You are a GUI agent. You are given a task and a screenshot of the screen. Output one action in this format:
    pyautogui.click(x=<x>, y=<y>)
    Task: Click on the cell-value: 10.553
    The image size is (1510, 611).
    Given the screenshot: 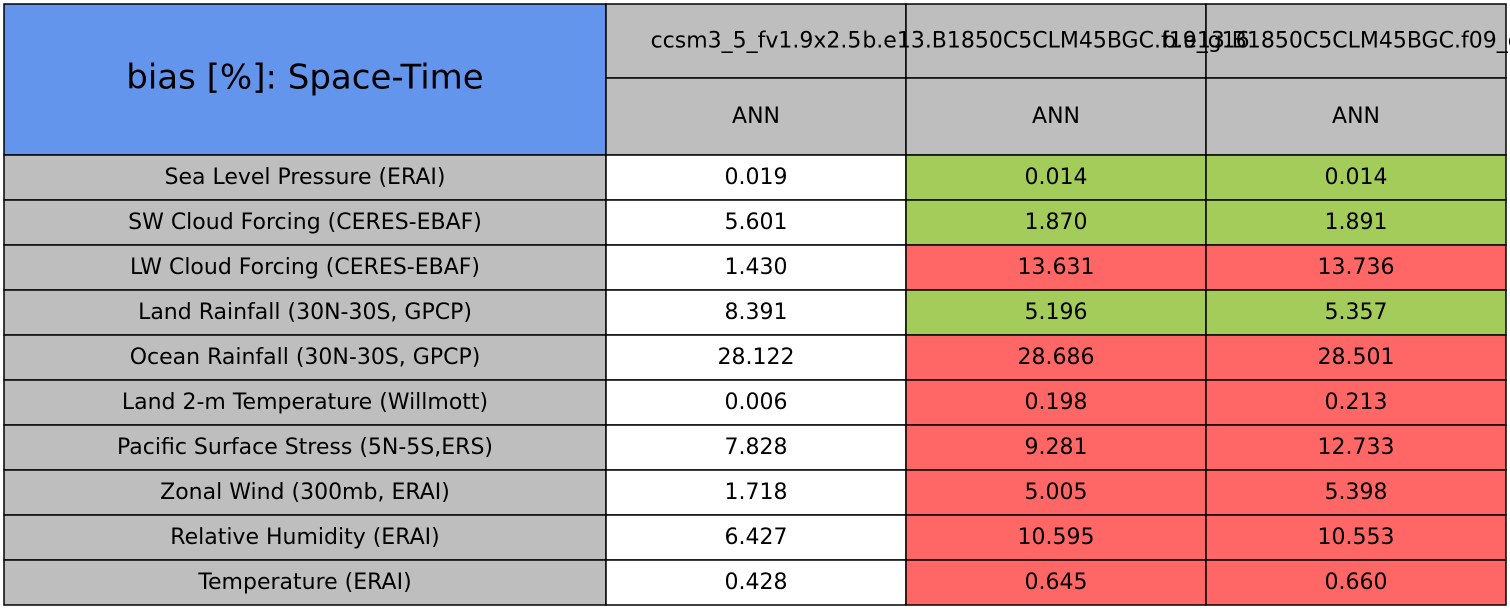 What is the action you would take?
    pyautogui.click(x=1356, y=537)
    